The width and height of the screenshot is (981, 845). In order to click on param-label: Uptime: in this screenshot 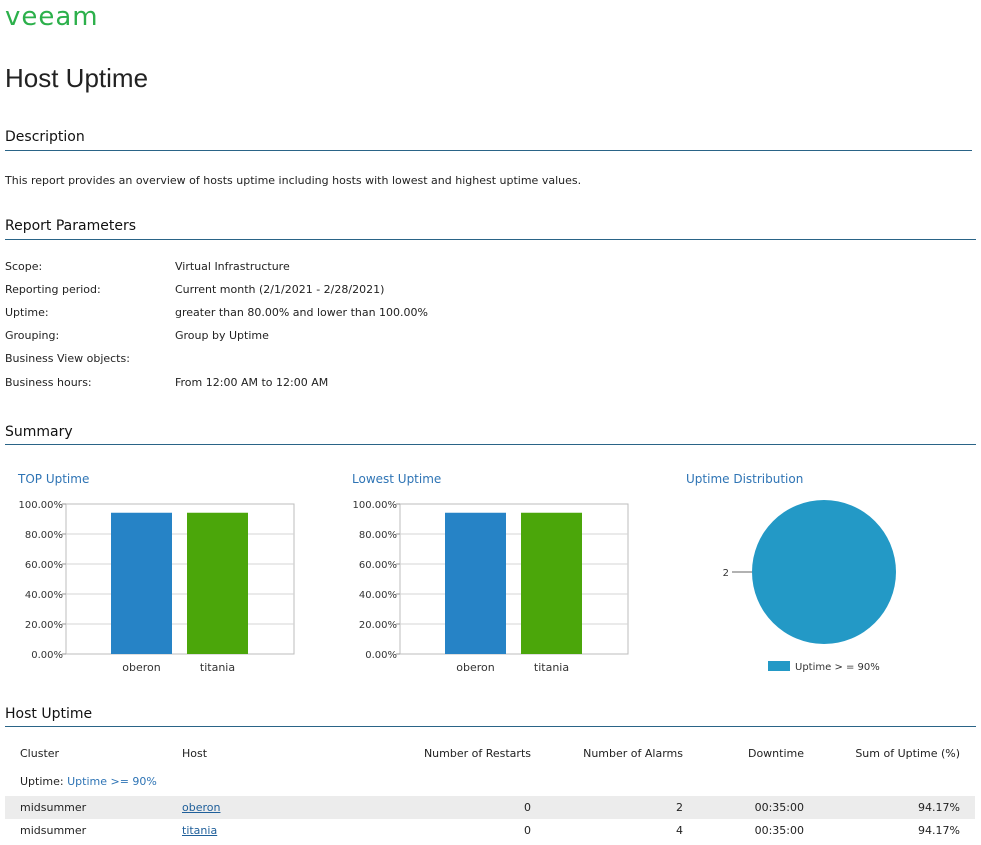, I will do `click(27, 312)`.